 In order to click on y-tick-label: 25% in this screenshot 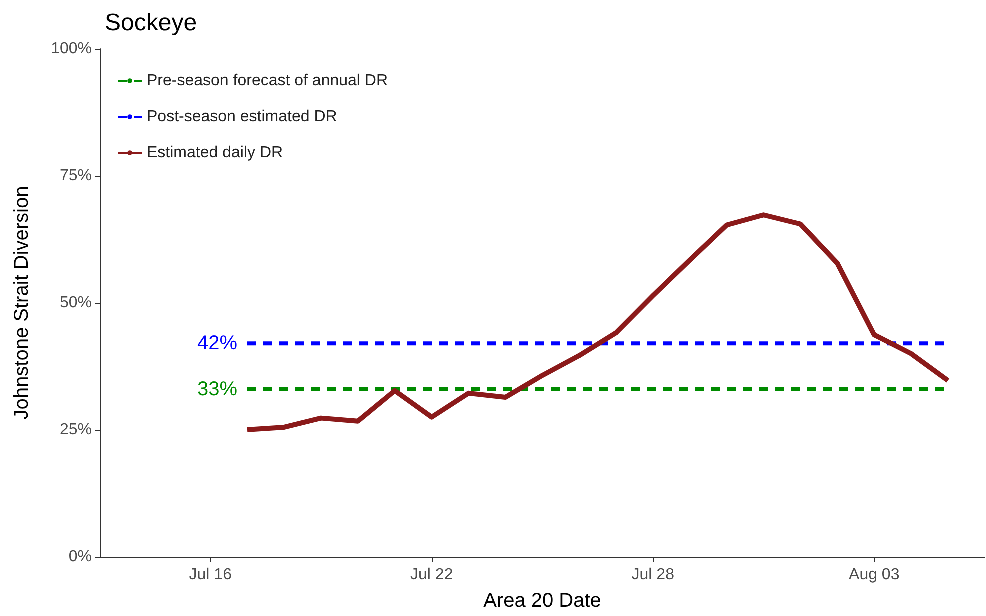, I will do `click(76, 430)`.